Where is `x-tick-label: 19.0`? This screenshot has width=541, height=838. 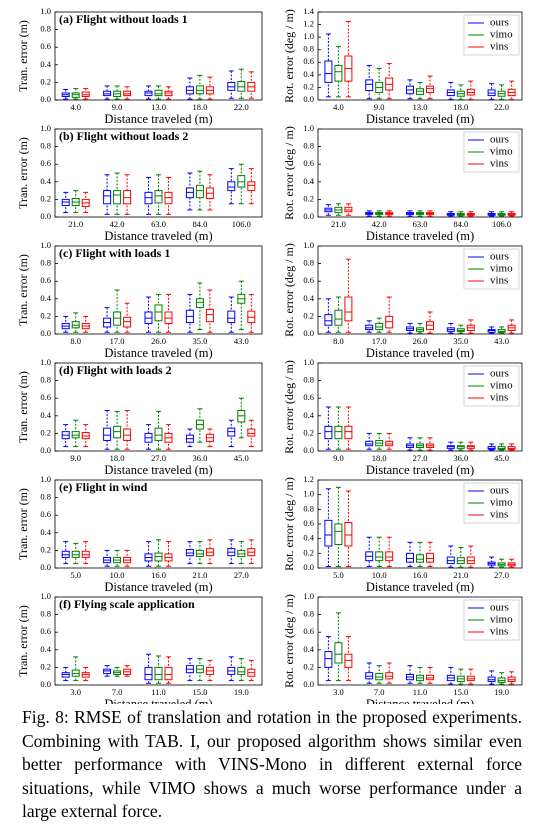 x-tick-label: 19.0 is located at coordinates (241, 692).